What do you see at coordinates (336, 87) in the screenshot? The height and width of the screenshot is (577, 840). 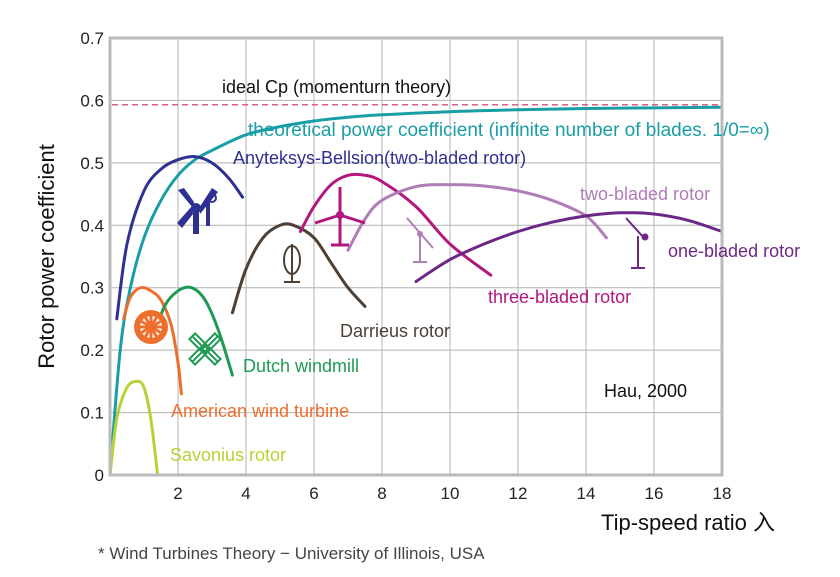 I see `ideal-cp-label: ideal Cp (momenturn theory)` at bounding box center [336, 87].